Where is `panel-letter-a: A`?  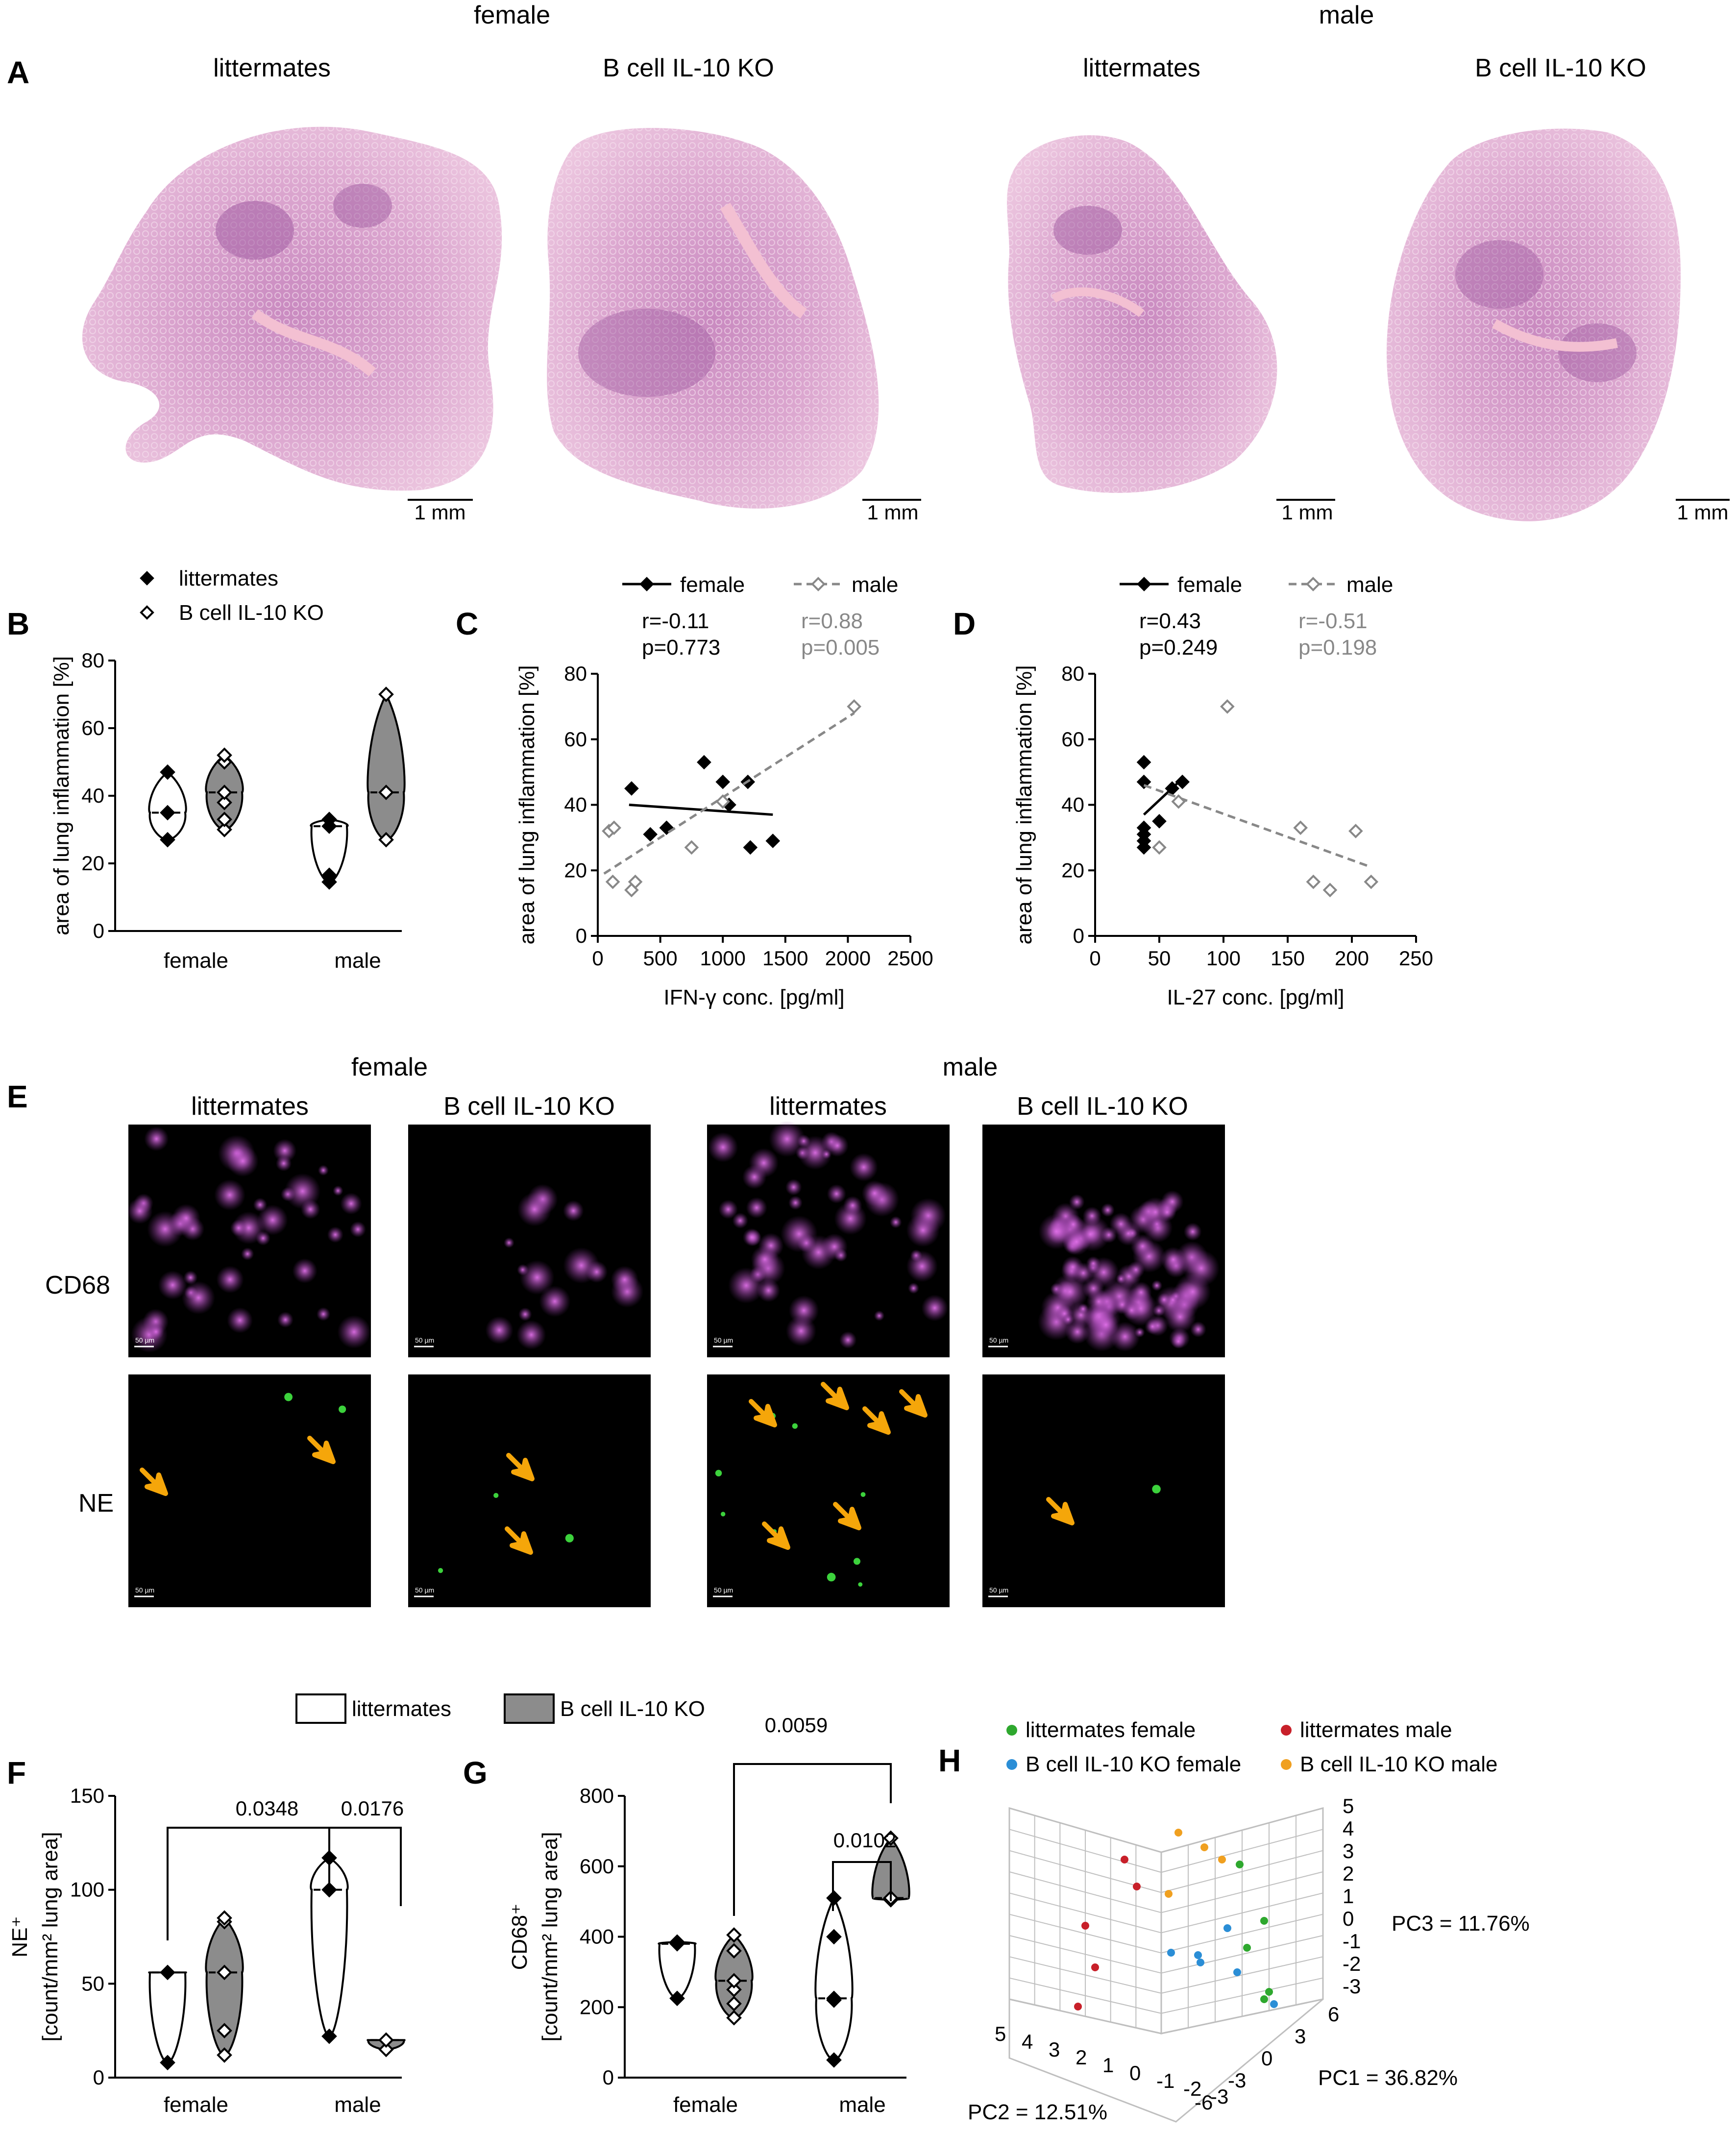
panel-letter-a: A is located at coordinates (18, 72).